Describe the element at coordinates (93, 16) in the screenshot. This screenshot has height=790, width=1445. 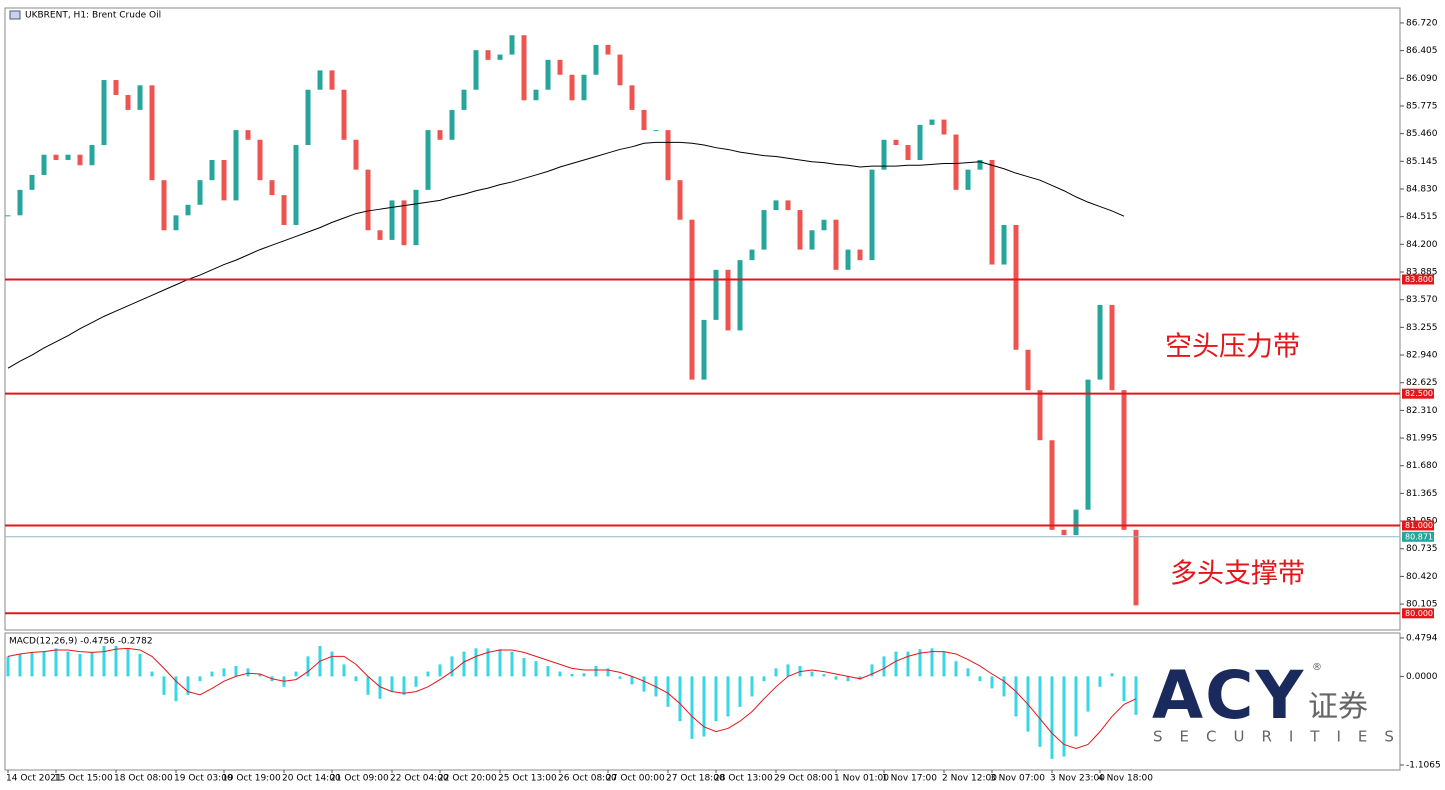
I see `symbol-title: UKBRENT, H1: Brent Crude Oil` at that location.